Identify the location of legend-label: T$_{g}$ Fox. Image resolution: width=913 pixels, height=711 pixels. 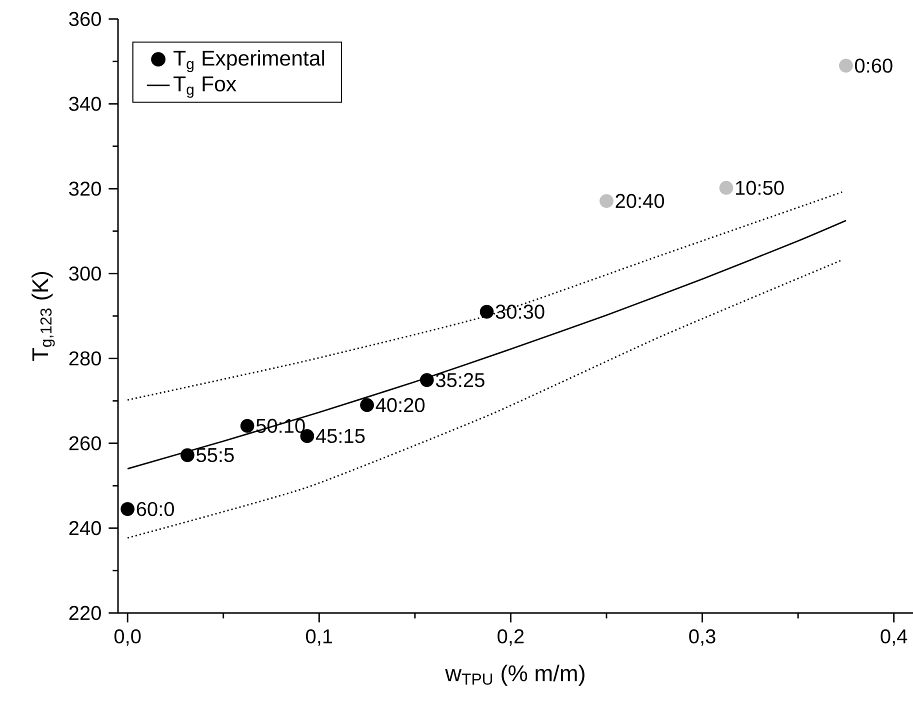
(205, 87).